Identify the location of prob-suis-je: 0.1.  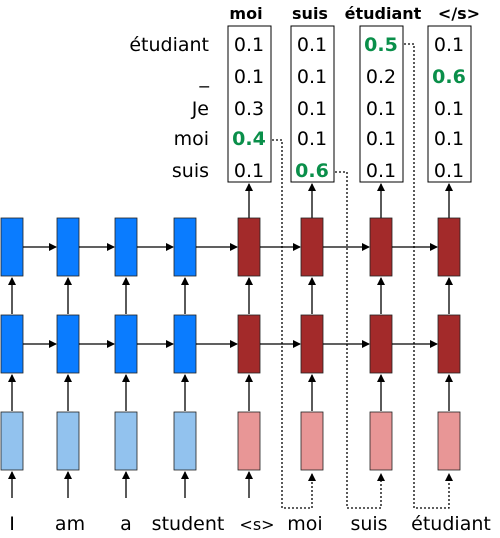
(312, 109).